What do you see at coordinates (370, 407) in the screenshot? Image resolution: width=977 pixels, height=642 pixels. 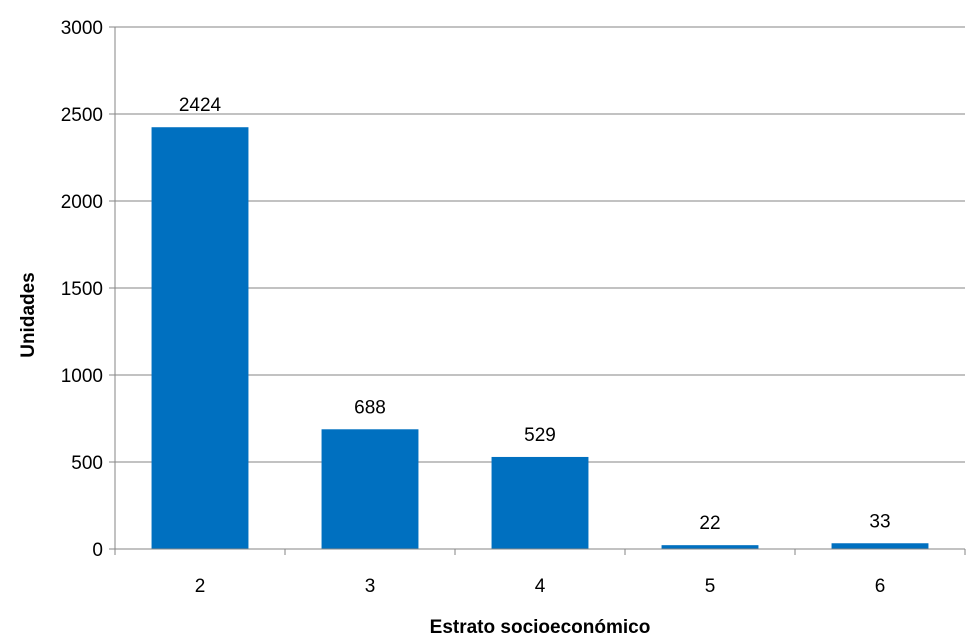 I see `data-label-3: 688` at bounding box center [370, 407].